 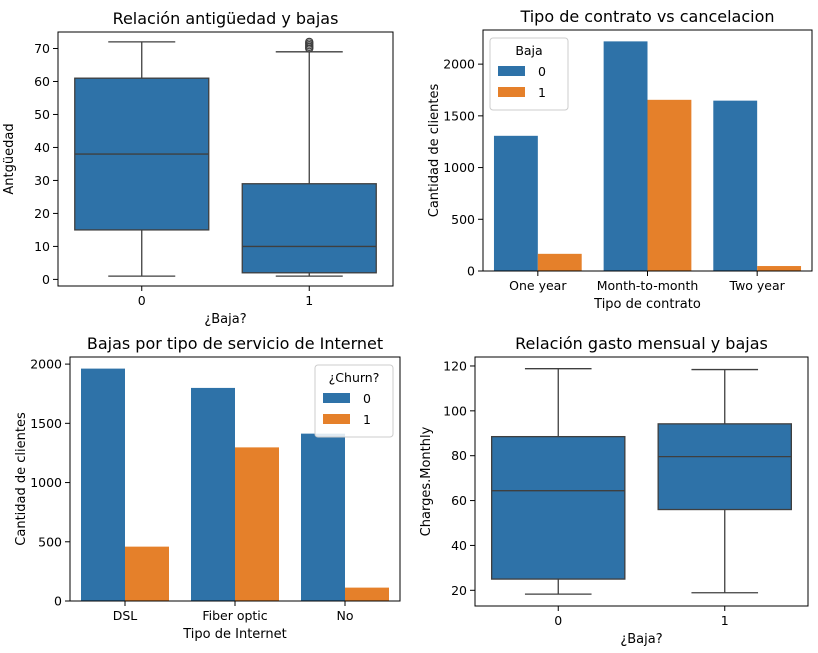 What do you see at coordinates (42, 246) in the screenshot?
I see `y-tick-label: 10` at bounding box center [42, 246].